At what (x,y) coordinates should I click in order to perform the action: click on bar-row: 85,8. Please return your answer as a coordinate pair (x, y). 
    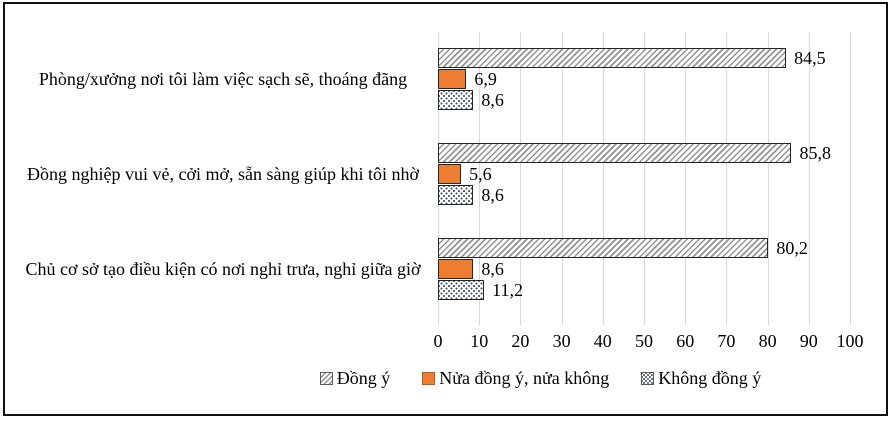
    Looking at the image, I should click on (644, 153).